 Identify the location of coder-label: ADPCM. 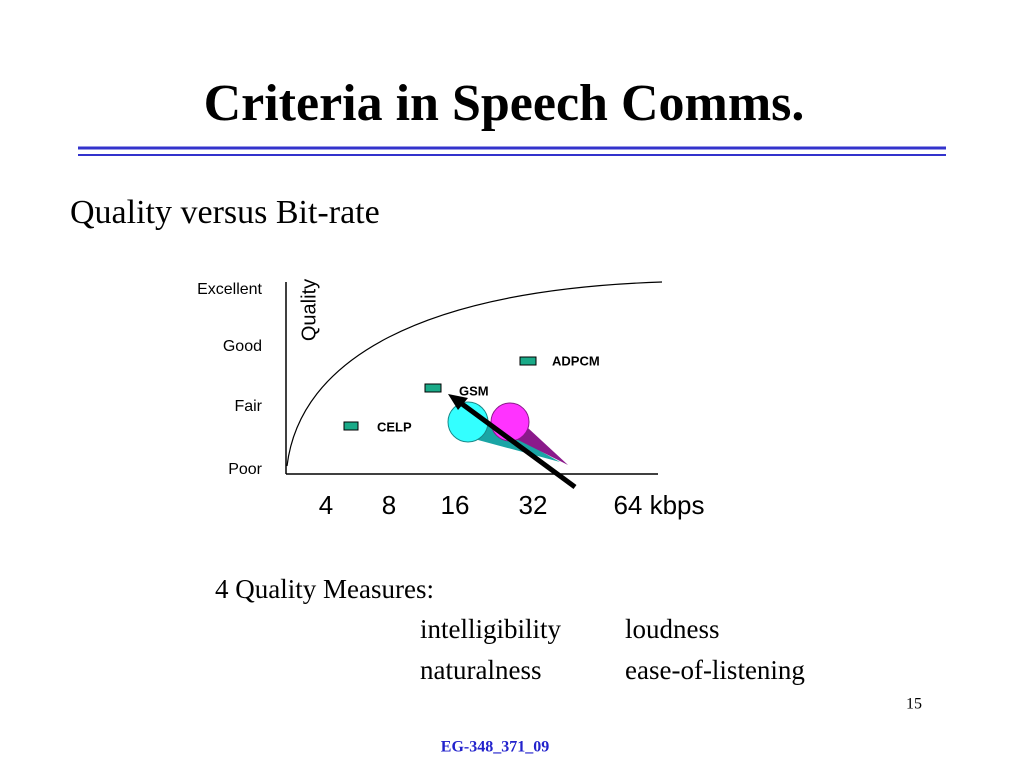
(576, 360).